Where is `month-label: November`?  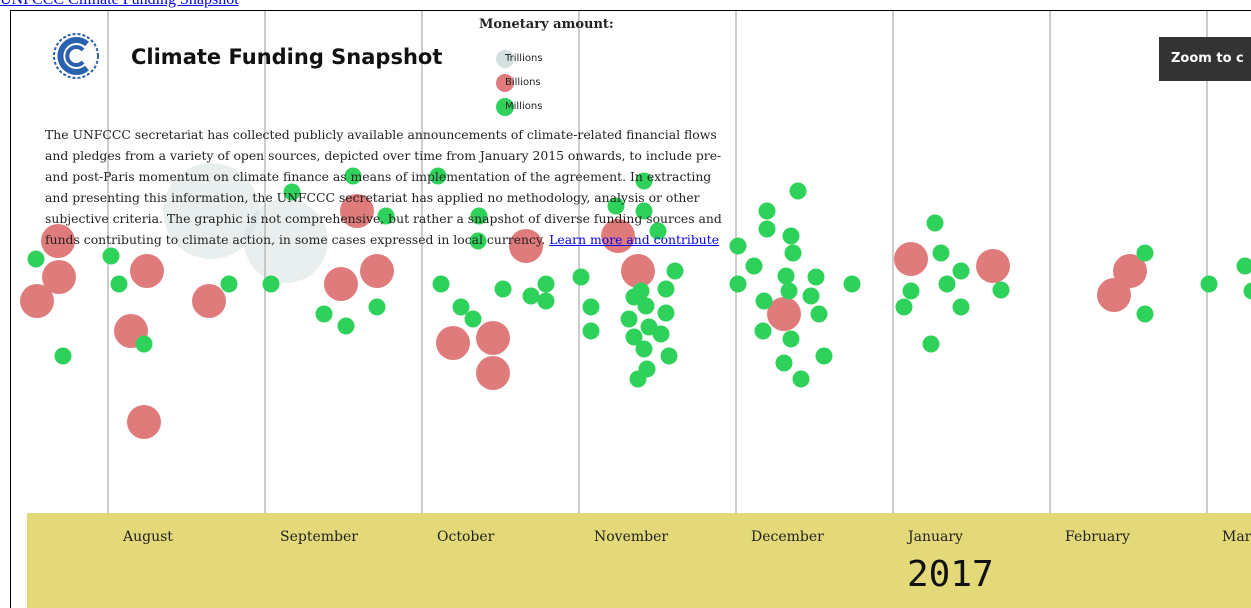 month-label: November is located at coordinates (631, 537).